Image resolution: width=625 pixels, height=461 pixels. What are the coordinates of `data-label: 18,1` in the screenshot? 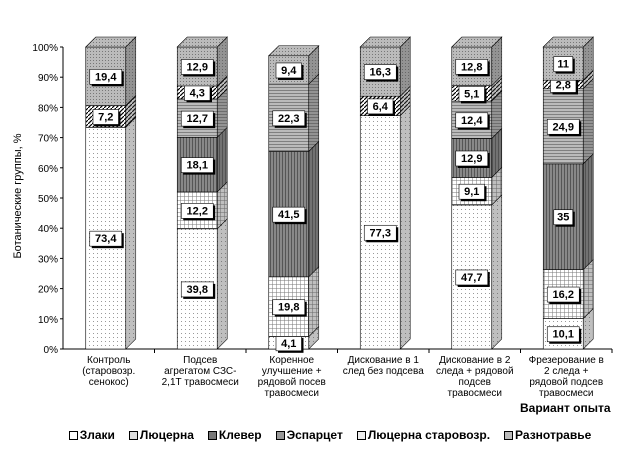 It's located at (197, 166).